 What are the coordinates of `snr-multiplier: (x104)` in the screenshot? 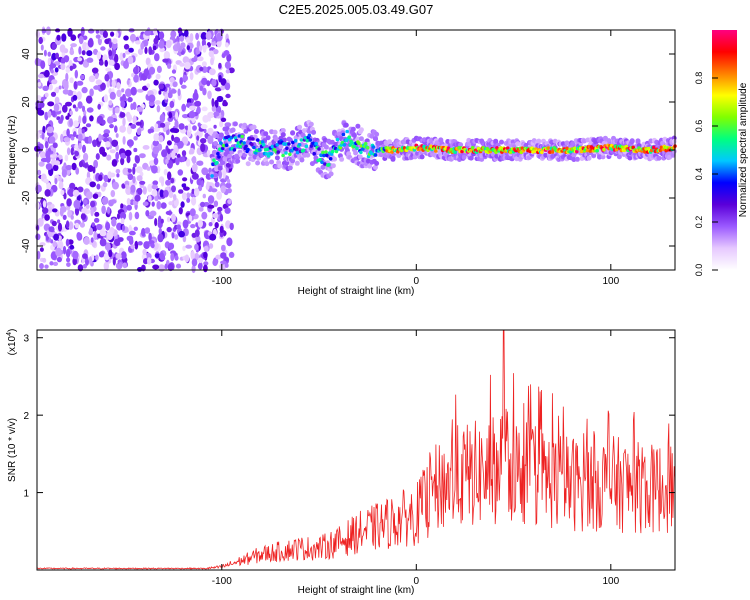 It's located at (12, 342).